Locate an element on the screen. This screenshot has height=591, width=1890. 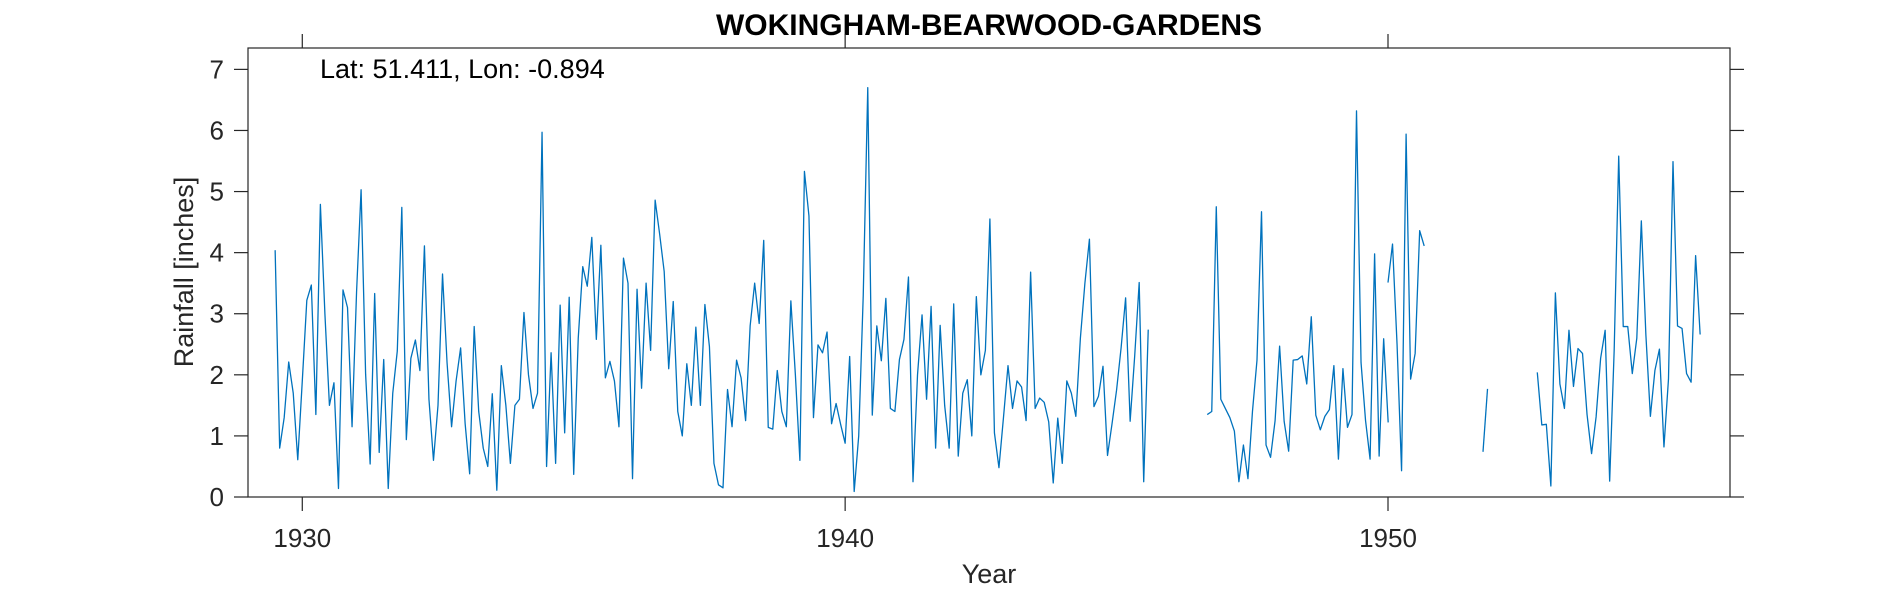
chart-title: WOKINGHAM-BEARWOOD-GARDENS is located at coordinates (989, 25).